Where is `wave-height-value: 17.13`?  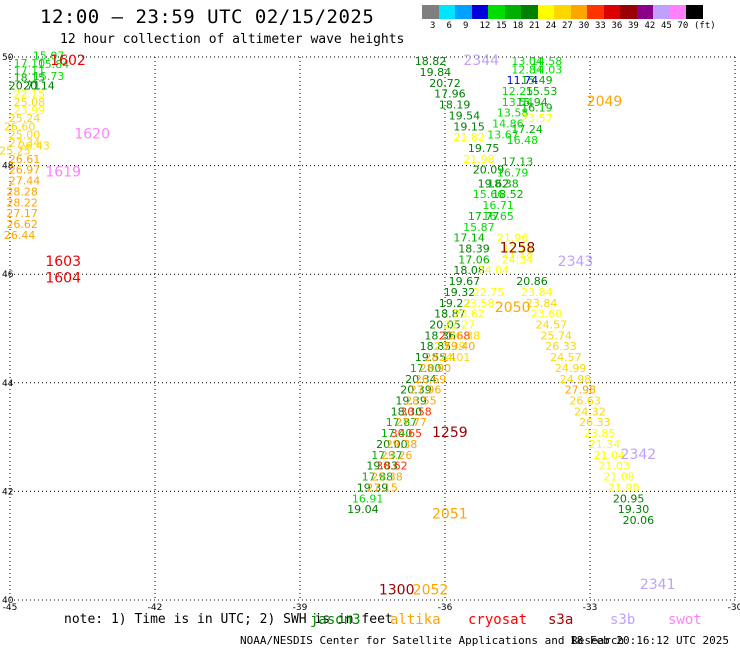 wave-height-value: 17.13 is located at coordinates (518, 162).